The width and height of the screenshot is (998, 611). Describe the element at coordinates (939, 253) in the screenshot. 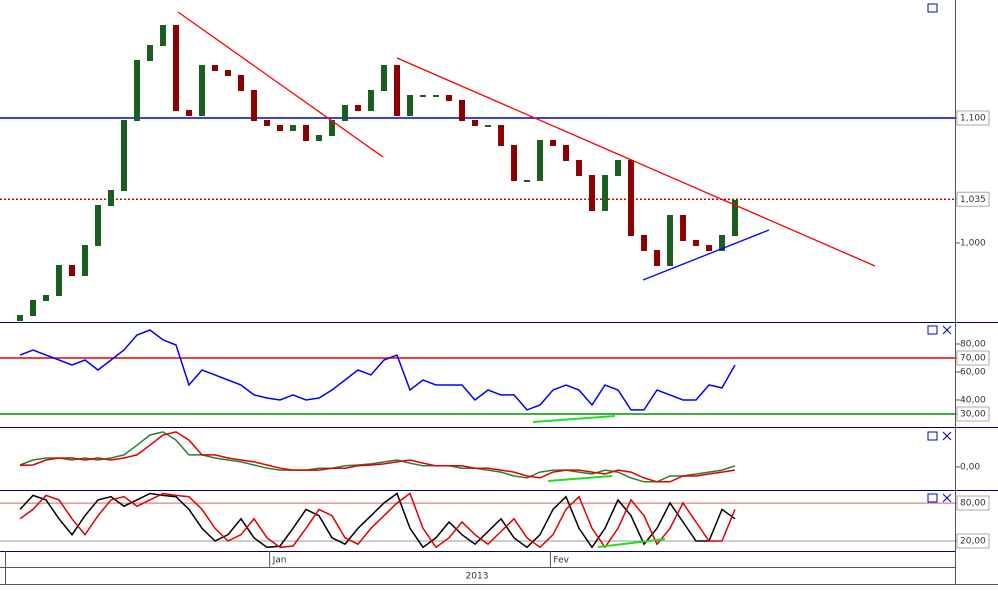

I see `panel-icons` at that location.